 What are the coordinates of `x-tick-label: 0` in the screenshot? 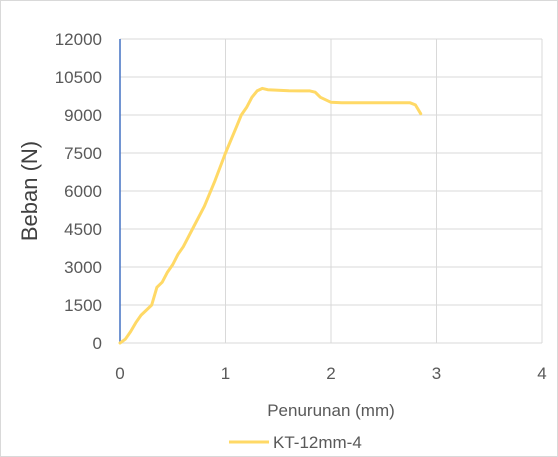 It's located at (119, 373).